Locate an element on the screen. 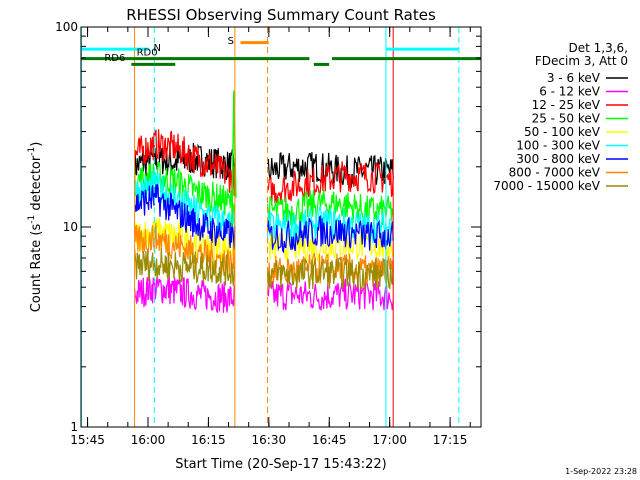 The width and height of the screenshot is (640, 480). legend-entry-label: 800 - 7000 keV is located at coordinates (555, 173).